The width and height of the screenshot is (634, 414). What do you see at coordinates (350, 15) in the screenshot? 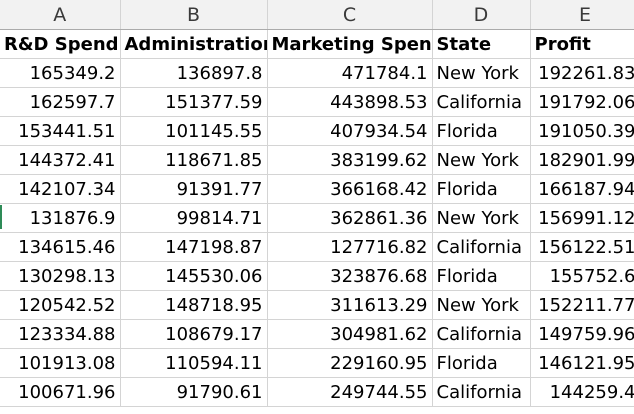
I see `column-header-c: C` at bounding box center [350, 15].